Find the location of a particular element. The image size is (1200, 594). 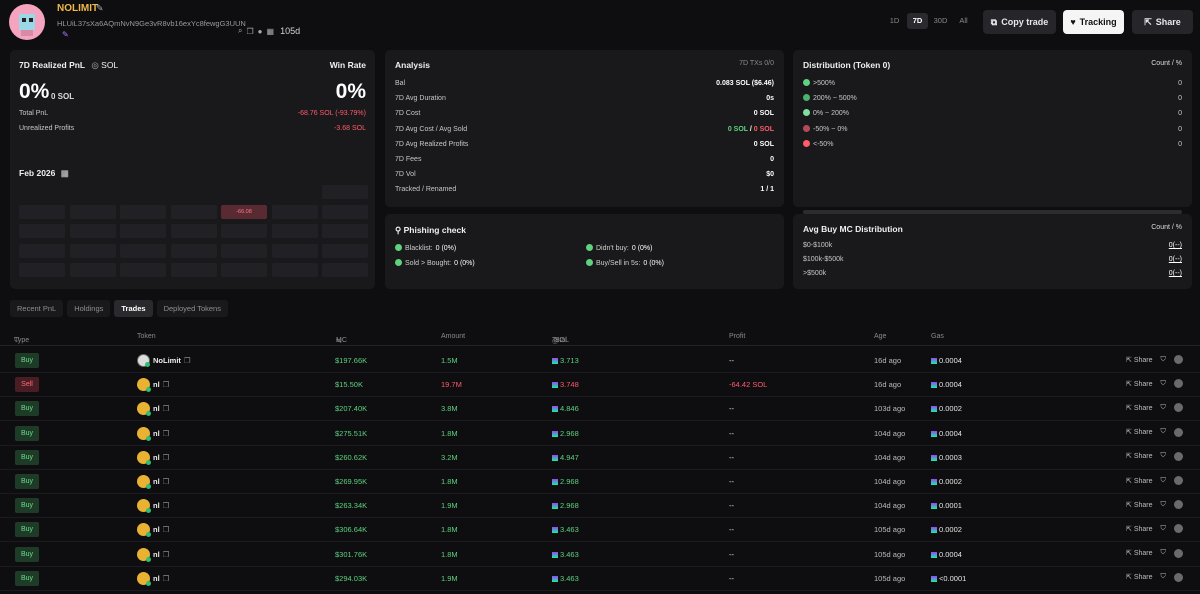

share-button: ⇱ Share is located at coordinates (1162, 22).